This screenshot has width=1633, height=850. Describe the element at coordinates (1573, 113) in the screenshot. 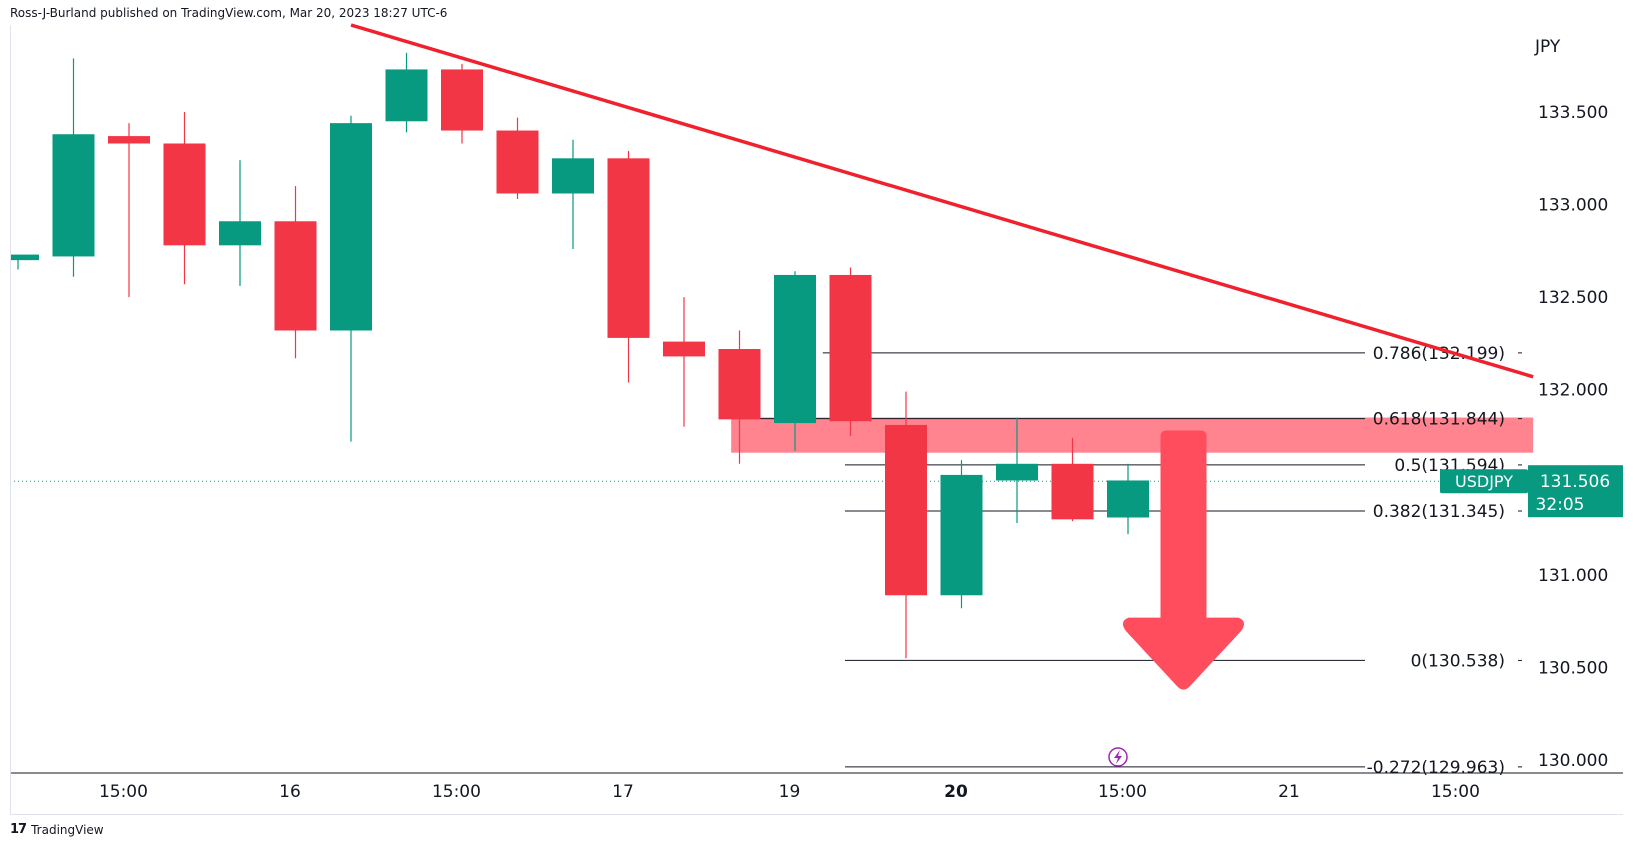

I see `y-axis-tick-label: 133.500` at that location.